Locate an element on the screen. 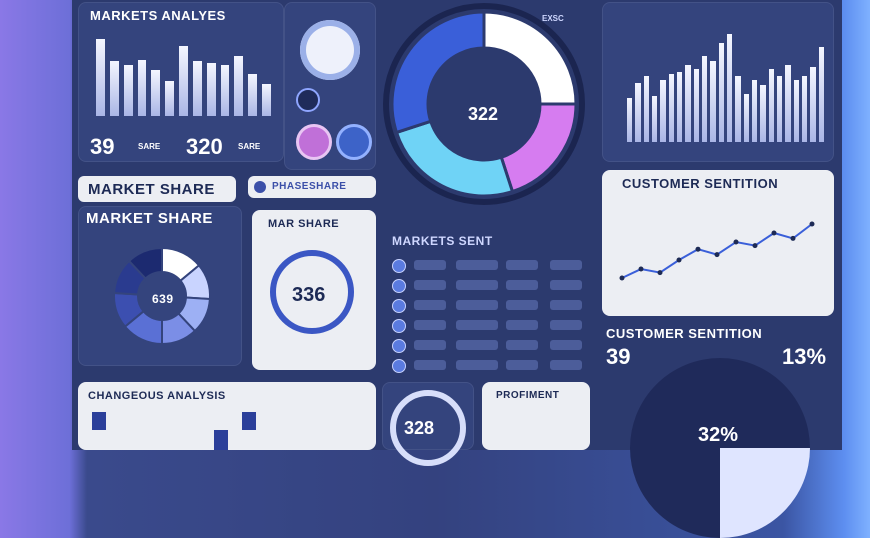 The image size is (870, 538). mini-button-blue is located at coordinates (308, 100).